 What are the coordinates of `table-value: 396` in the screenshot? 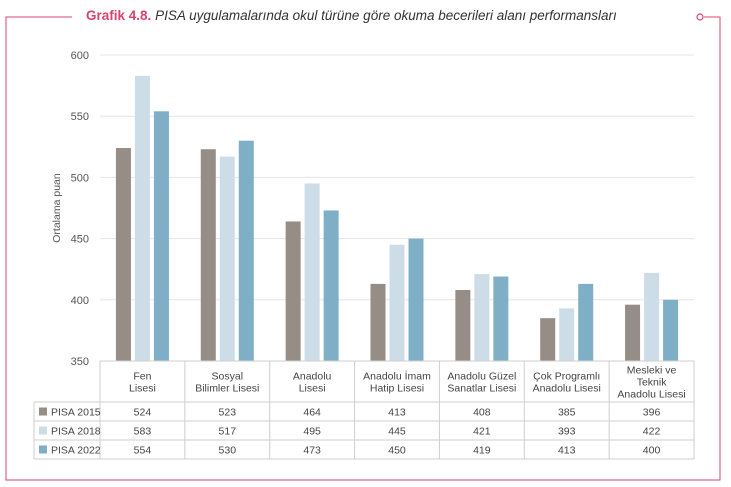 It's located at (652, 413).